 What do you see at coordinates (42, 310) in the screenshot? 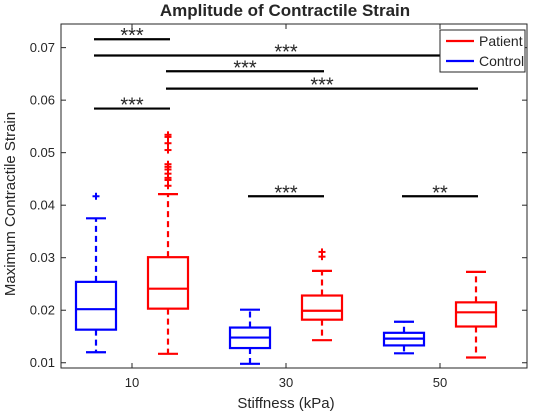
I see `y-tick-label: 0.02` at bounding box center [42, 310].